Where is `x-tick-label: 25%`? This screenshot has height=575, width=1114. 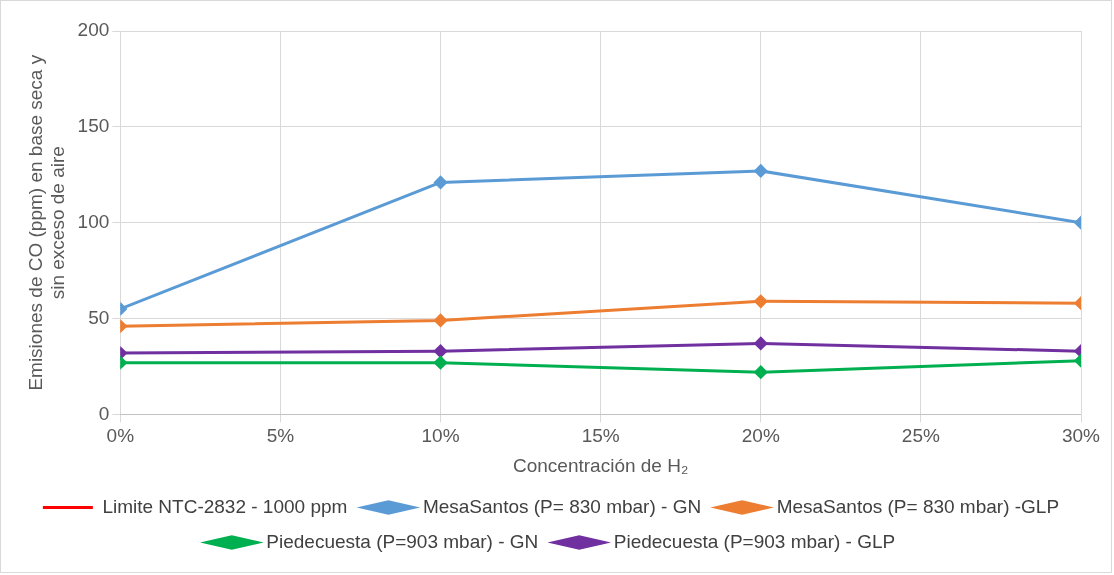
x-tick-label: 25% is located at coordinates (920, 436).